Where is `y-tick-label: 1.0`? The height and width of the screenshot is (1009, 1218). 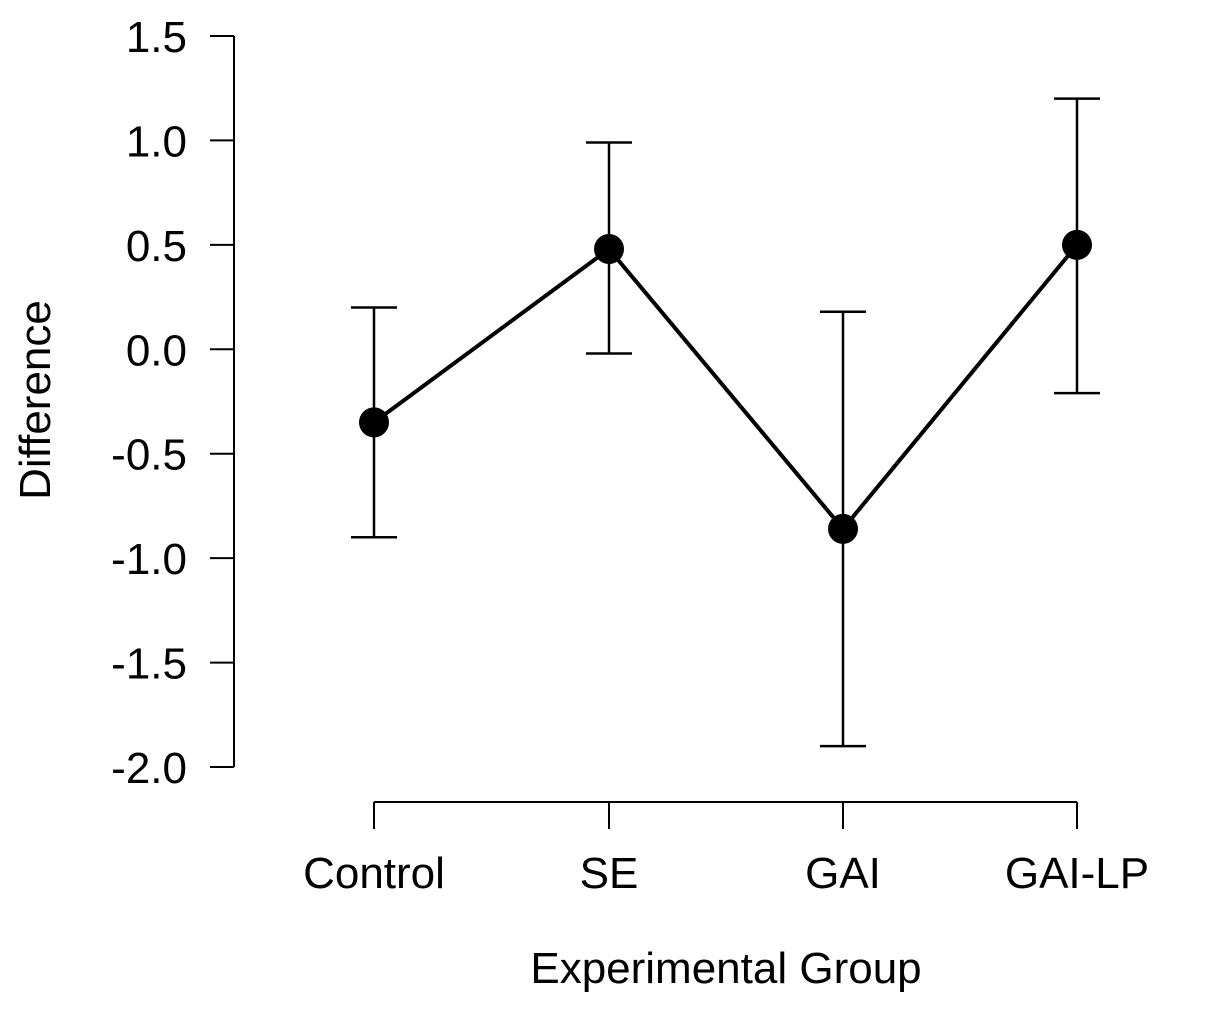 y-tick-label: 1.0 is located at coordinates (156, 141).